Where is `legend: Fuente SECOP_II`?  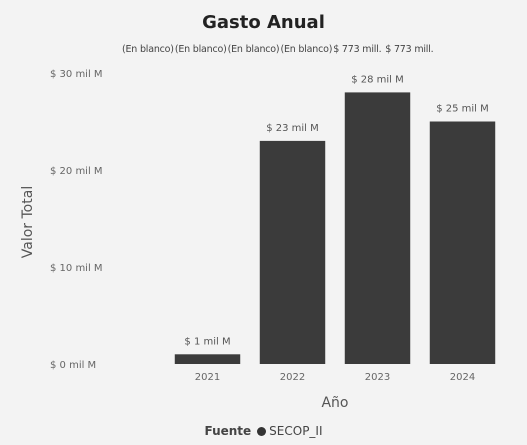
legend: Fuente SECOP_II is located at coordinates (263, 431).